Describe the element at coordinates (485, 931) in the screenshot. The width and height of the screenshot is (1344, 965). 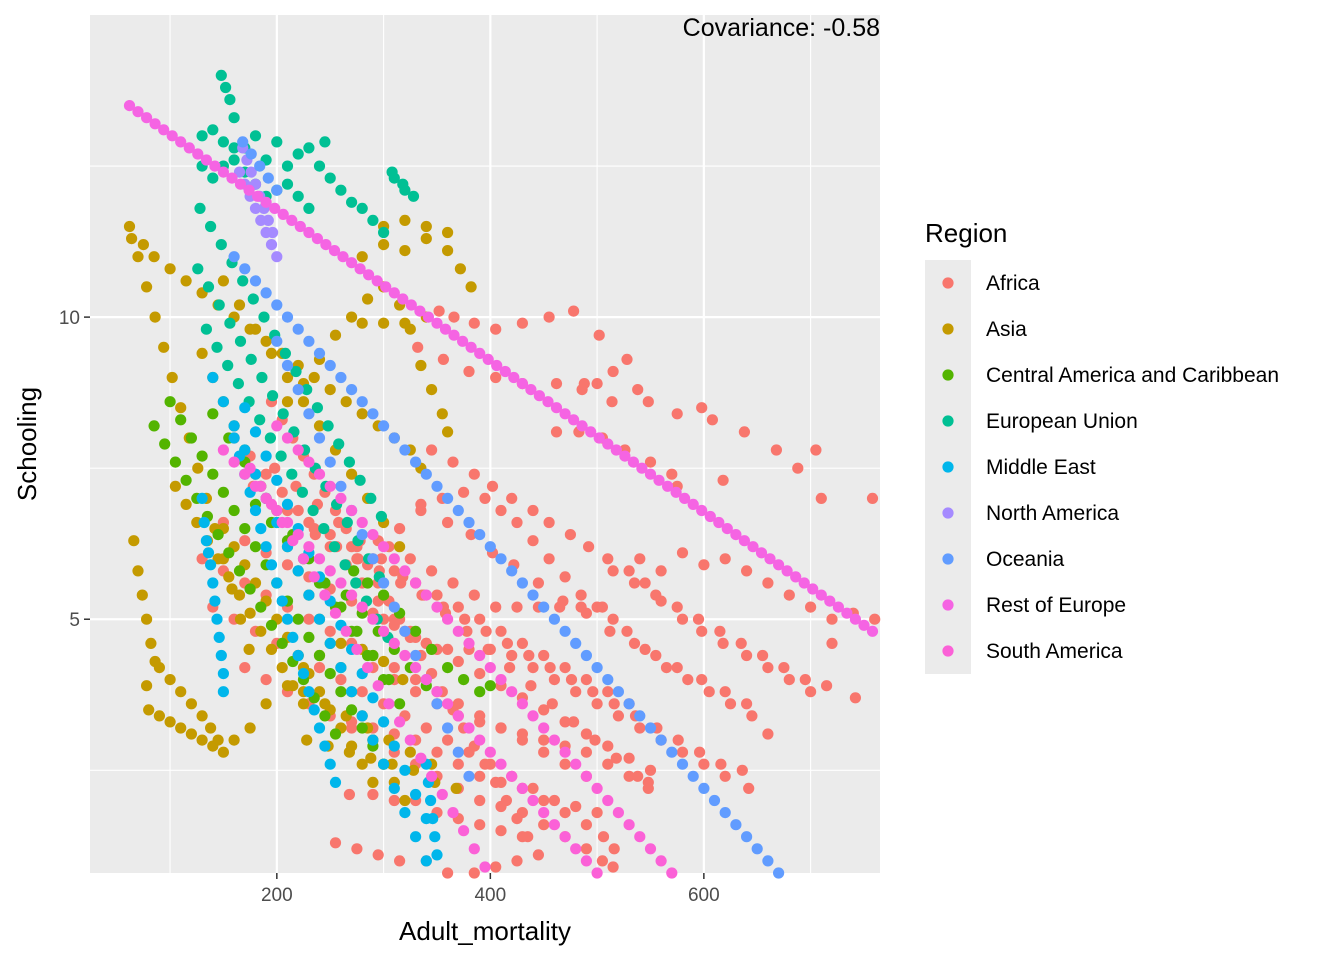
I see `x-axis-title: Adult_mortality` at that location.